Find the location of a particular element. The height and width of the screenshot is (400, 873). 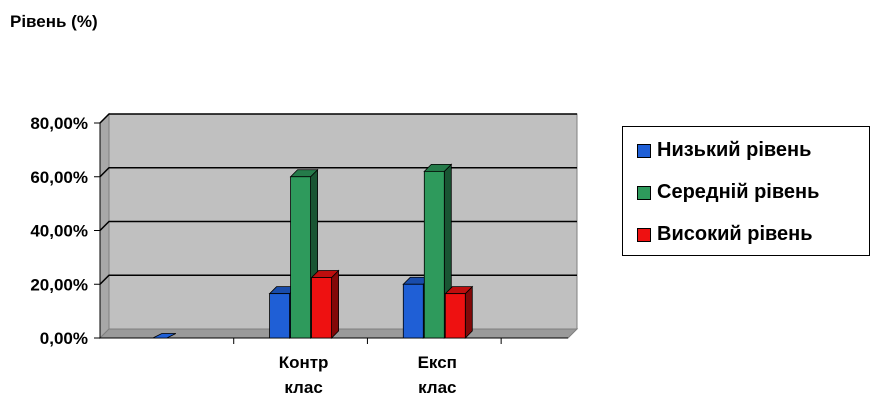

y-axis-title: Рівень (%) is located at coordinates (54, 21).